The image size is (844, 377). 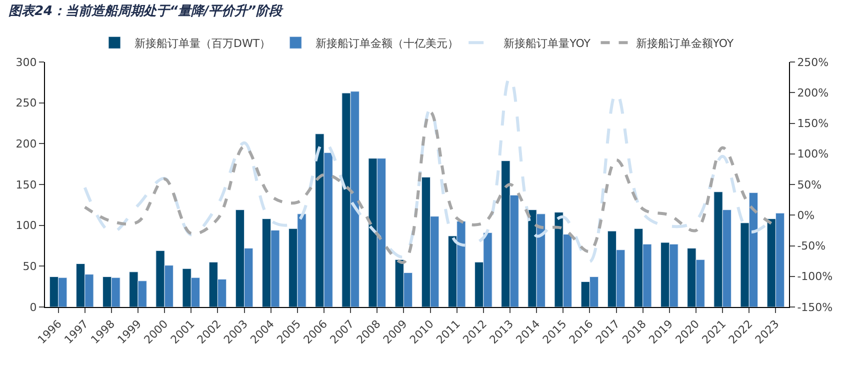 What do you see at coordinates (806, 215) in the screenshot?
I see `y2-tick-label: 0%` at bounding box center [806, 215].